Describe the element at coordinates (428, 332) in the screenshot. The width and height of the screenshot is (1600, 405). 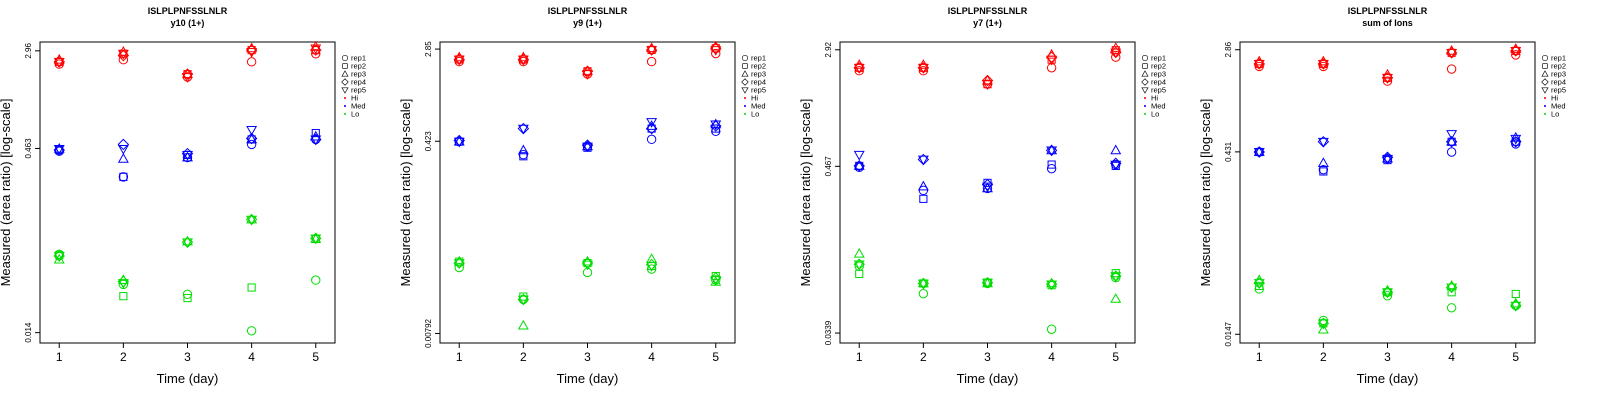
I see `y-tick-label: 0.00792` at that location.